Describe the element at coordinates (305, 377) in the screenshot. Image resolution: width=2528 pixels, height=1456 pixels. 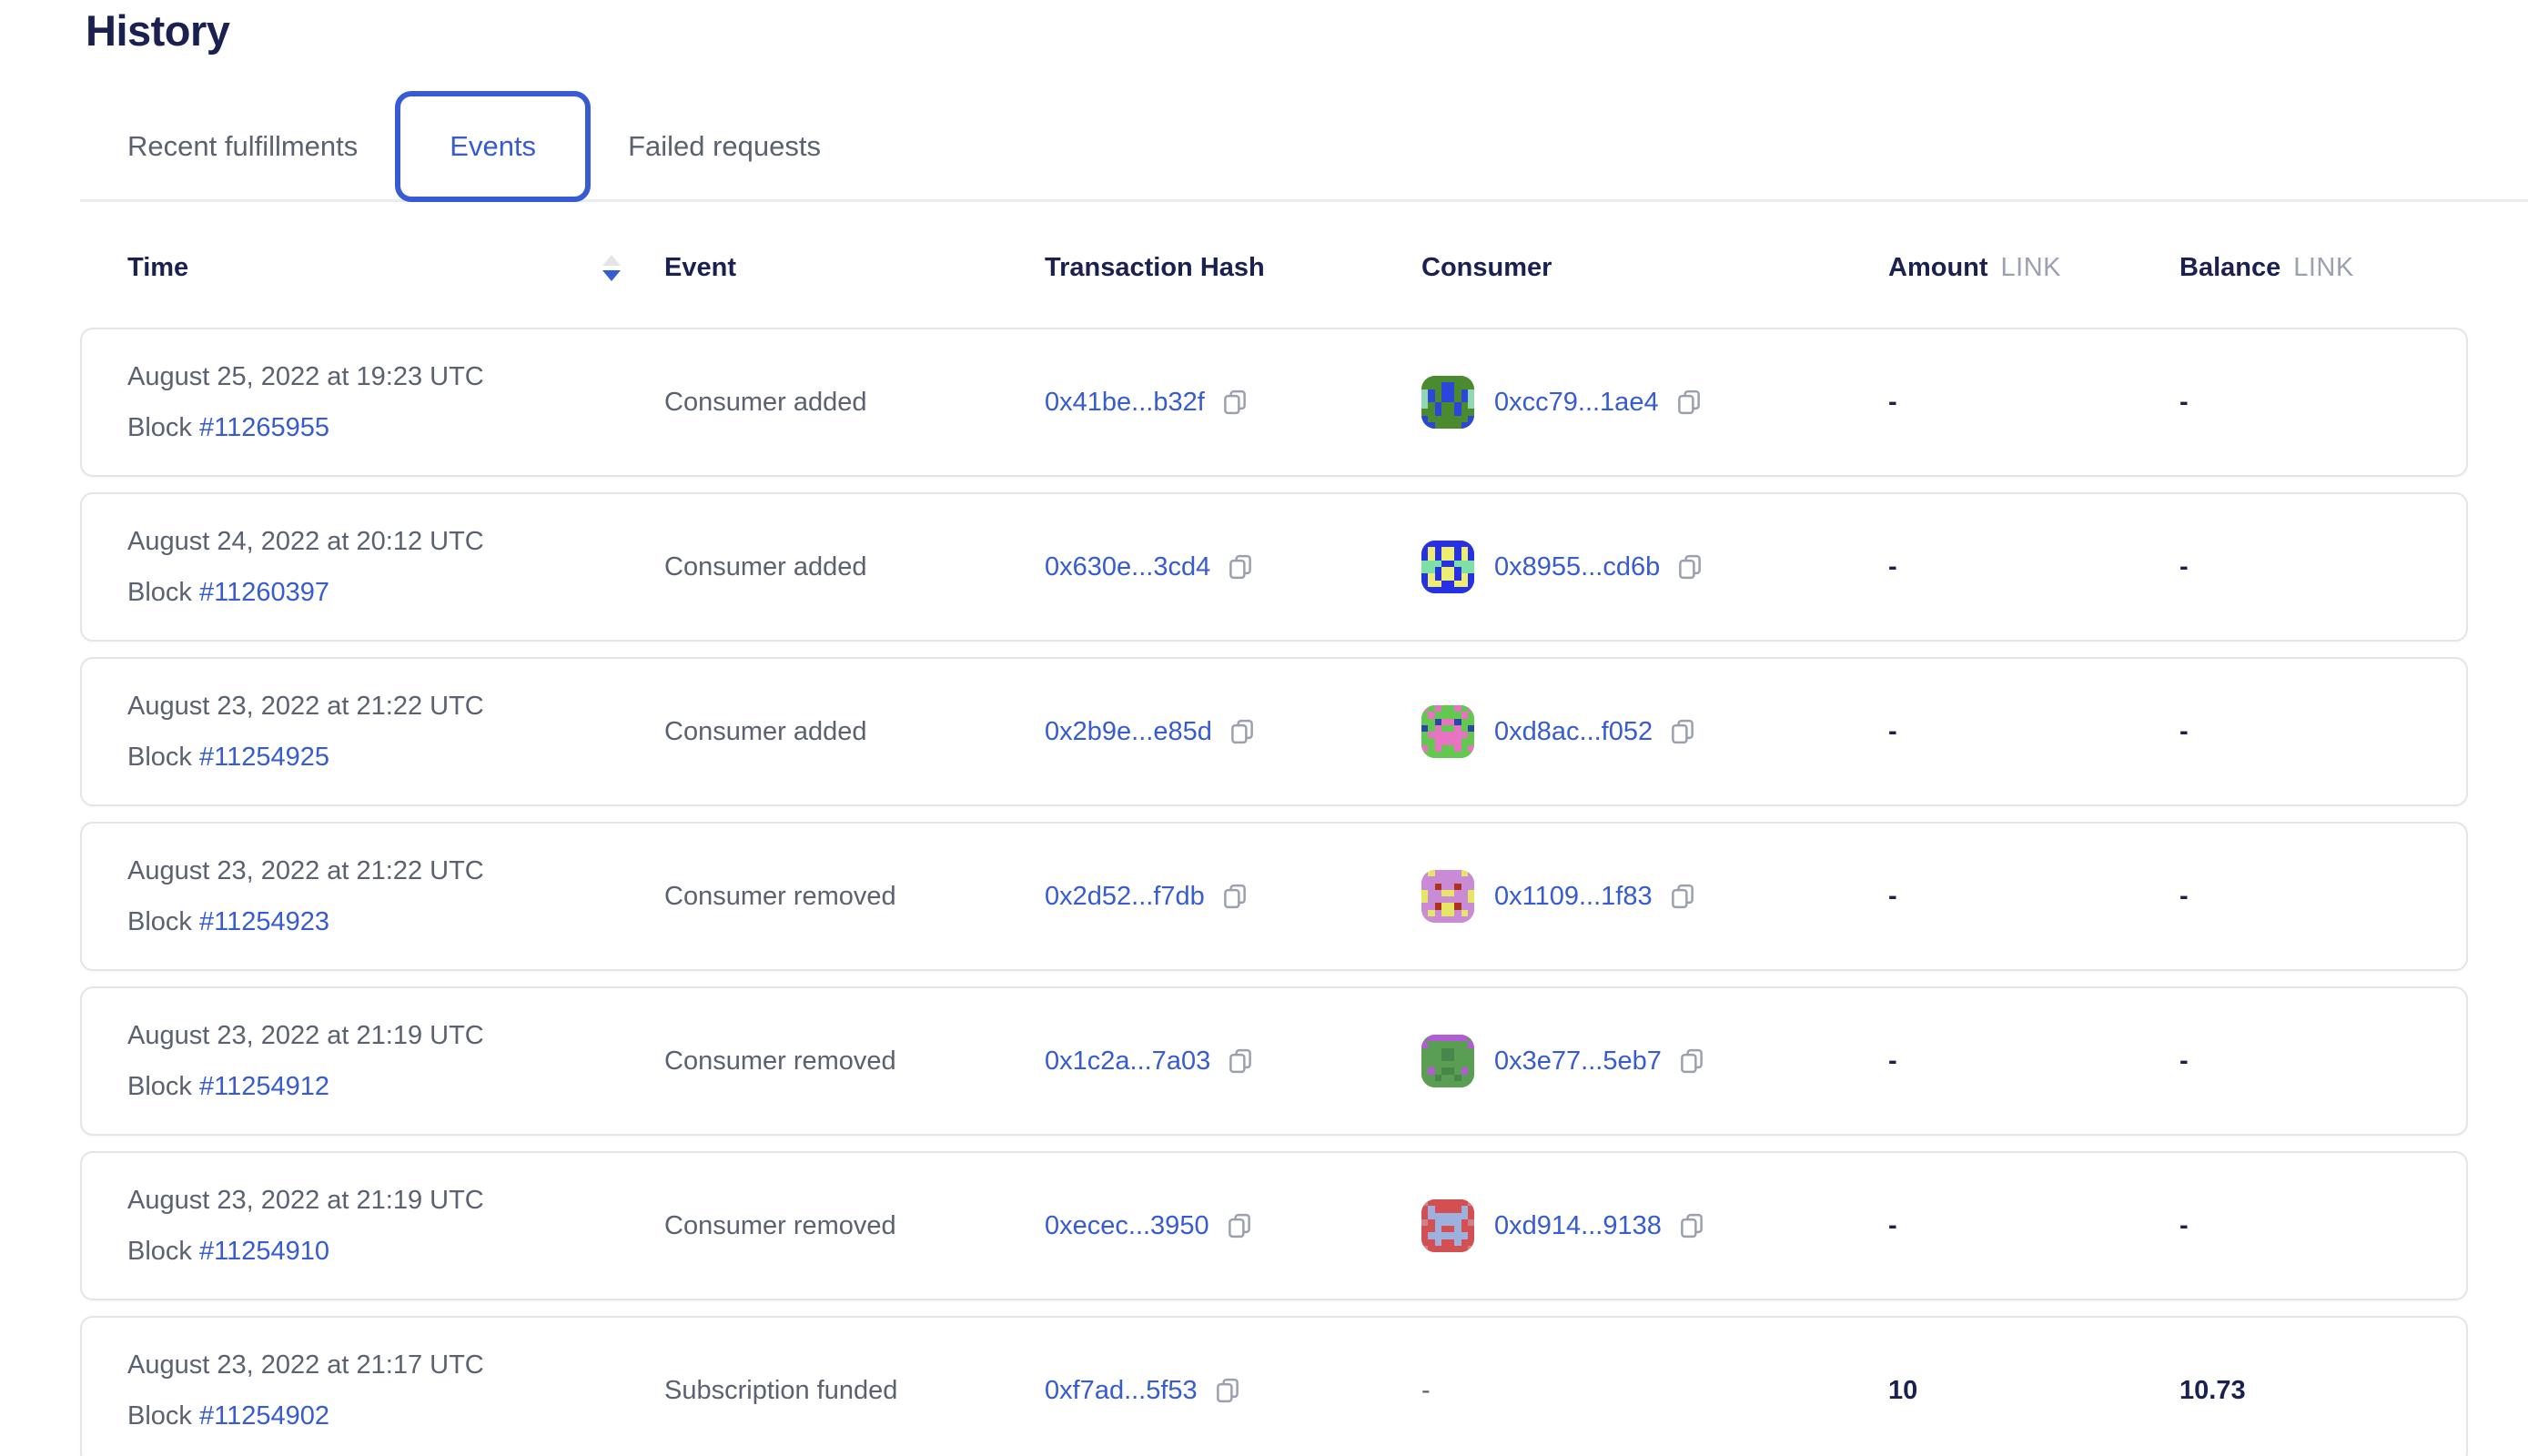
I see `event-timestamp: August 25, 2022 at 19:23 UTC` at that location.